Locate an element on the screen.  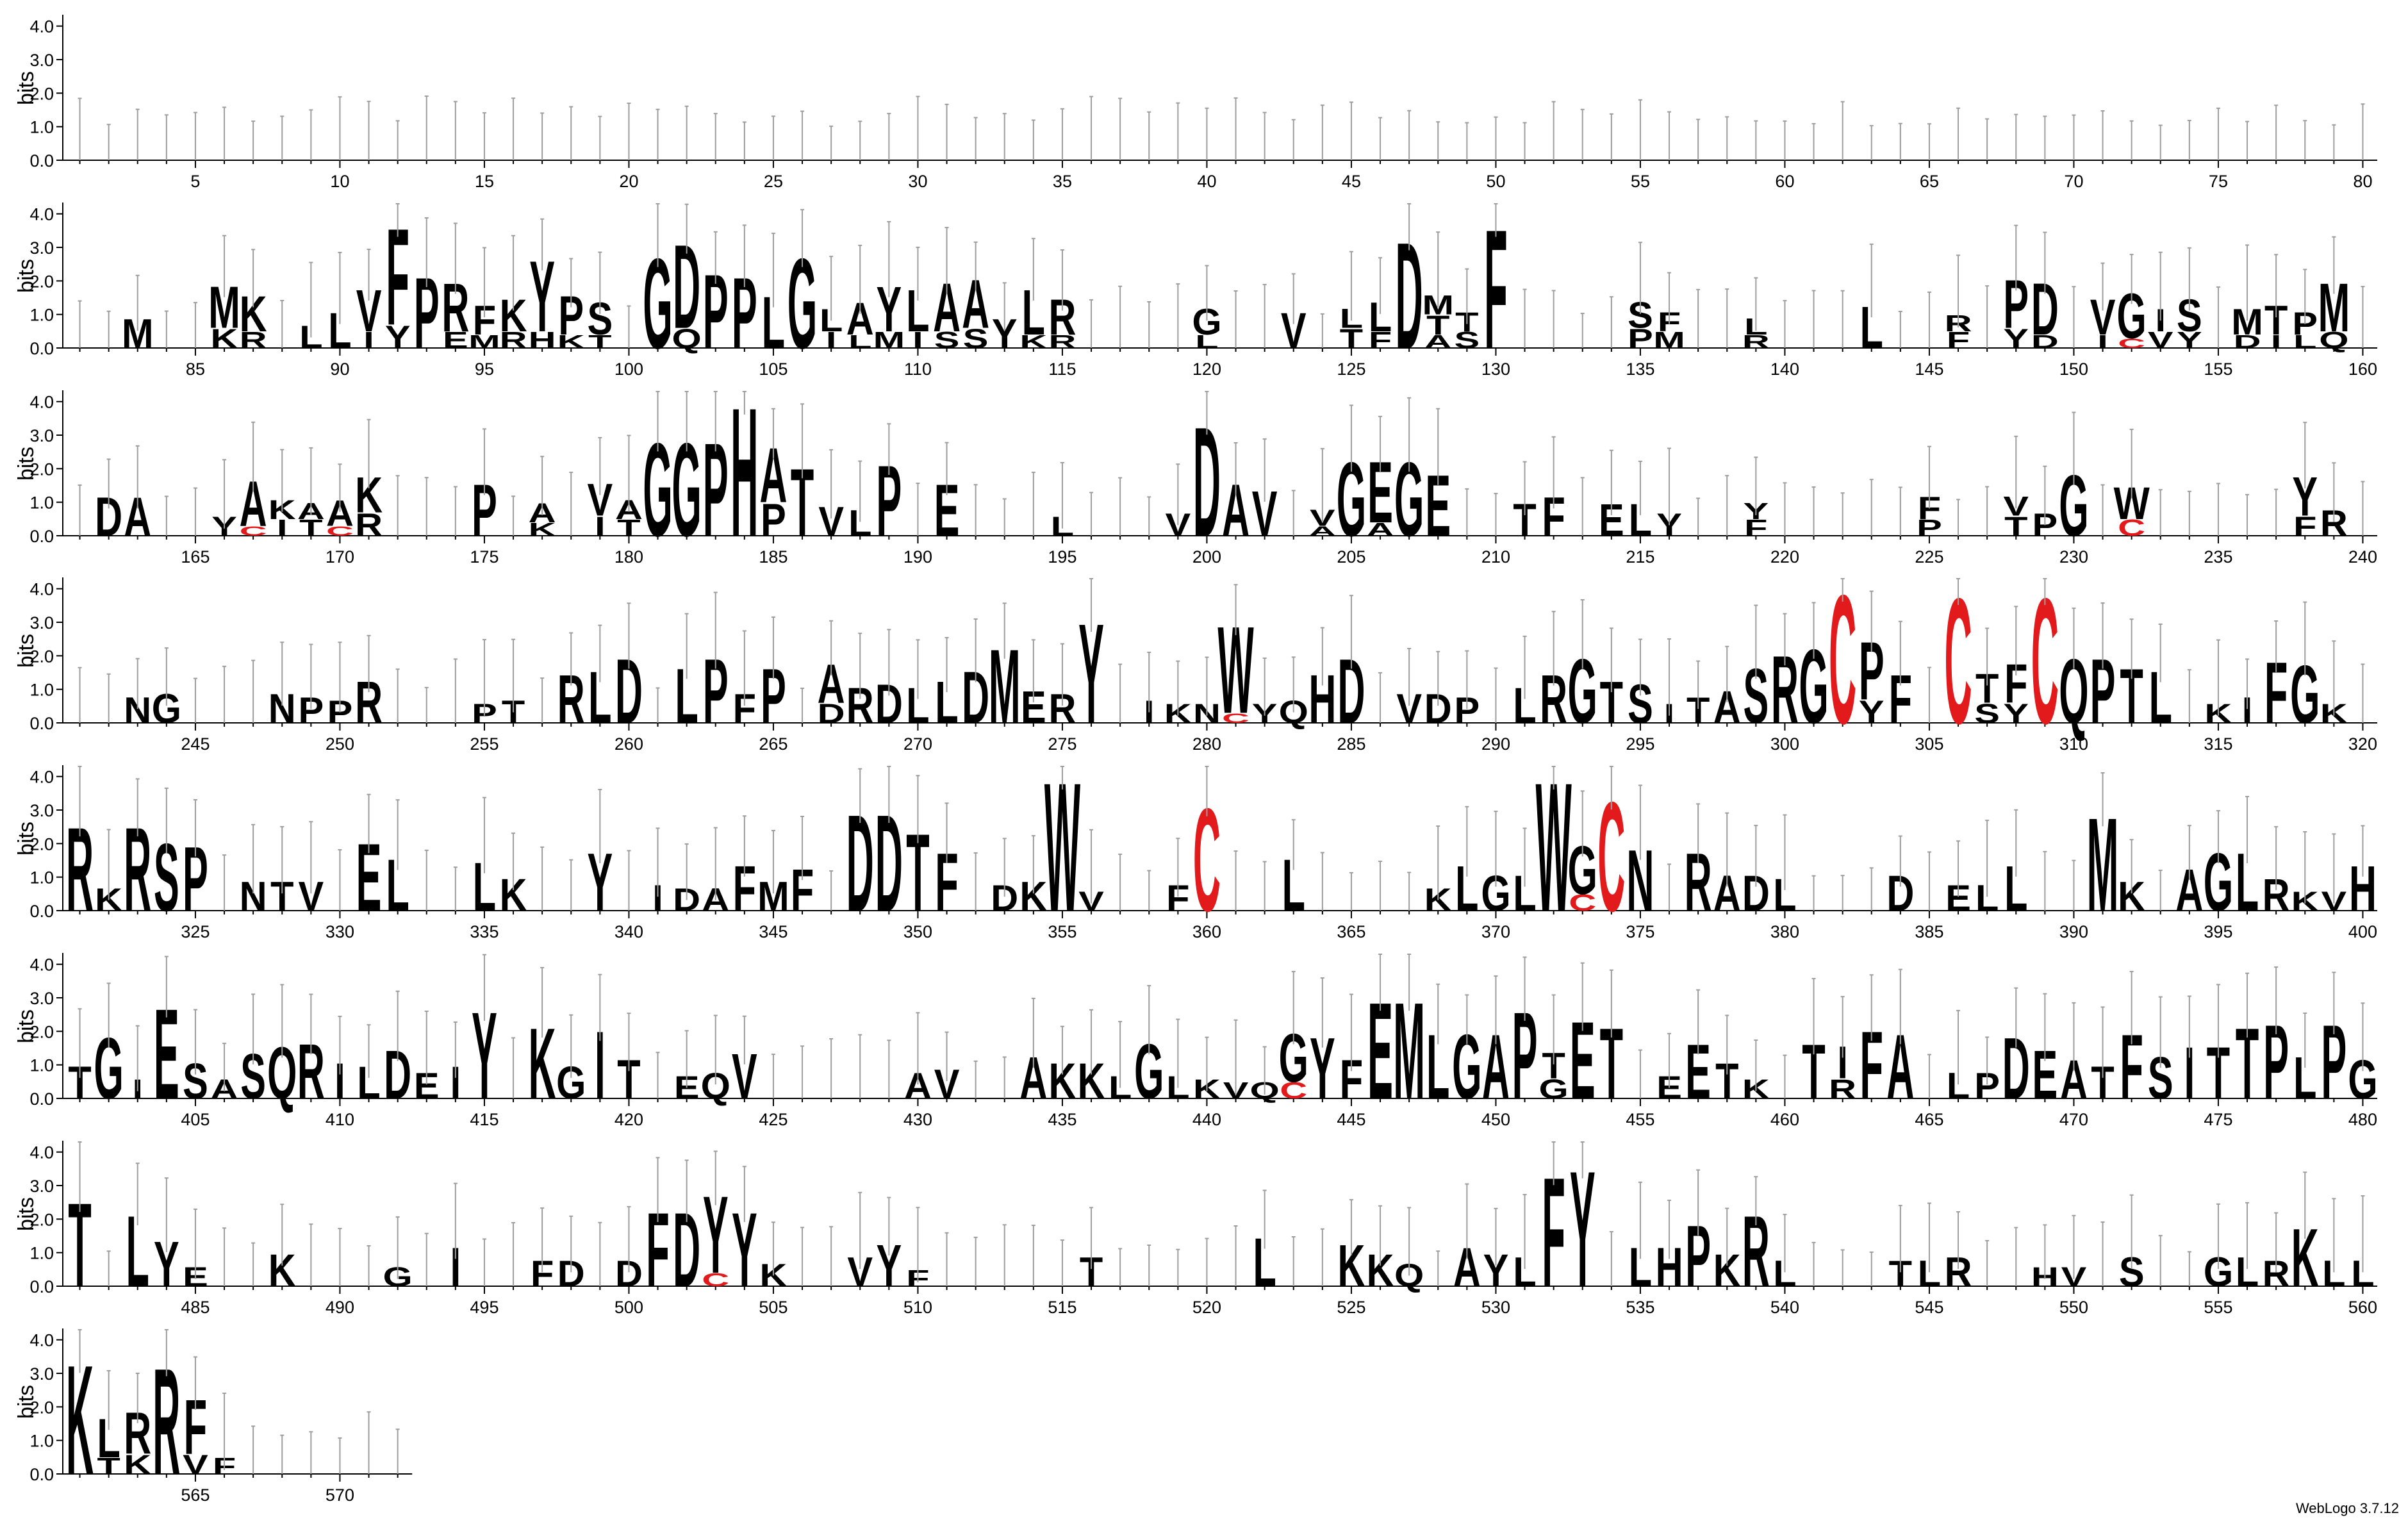
logo-letter: L is located at coordinates (1206, 341).